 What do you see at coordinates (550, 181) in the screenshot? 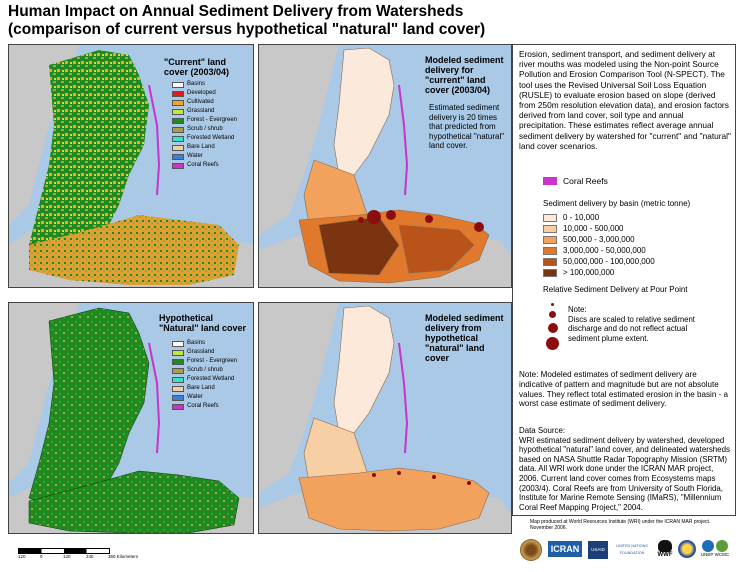
I see `coral-swatch` at bounding box center [550, 181].